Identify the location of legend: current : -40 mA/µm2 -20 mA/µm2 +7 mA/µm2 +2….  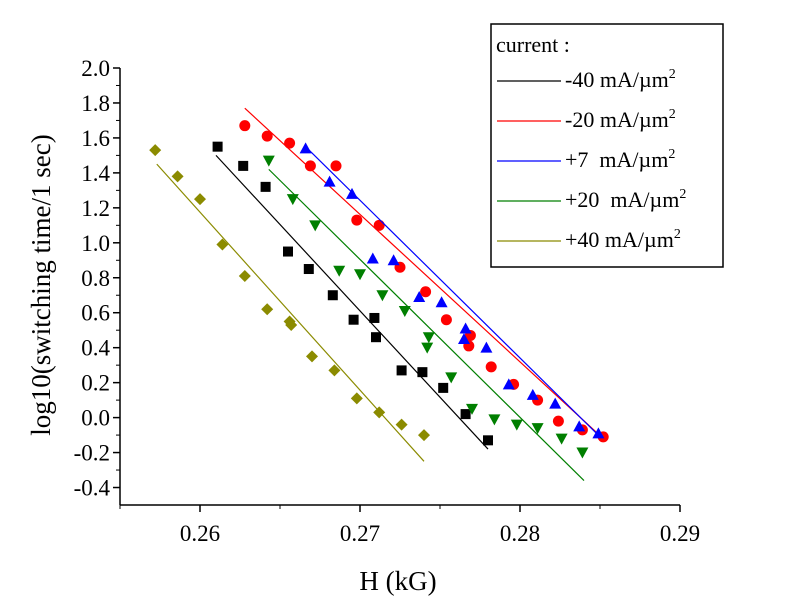
(607, 145).